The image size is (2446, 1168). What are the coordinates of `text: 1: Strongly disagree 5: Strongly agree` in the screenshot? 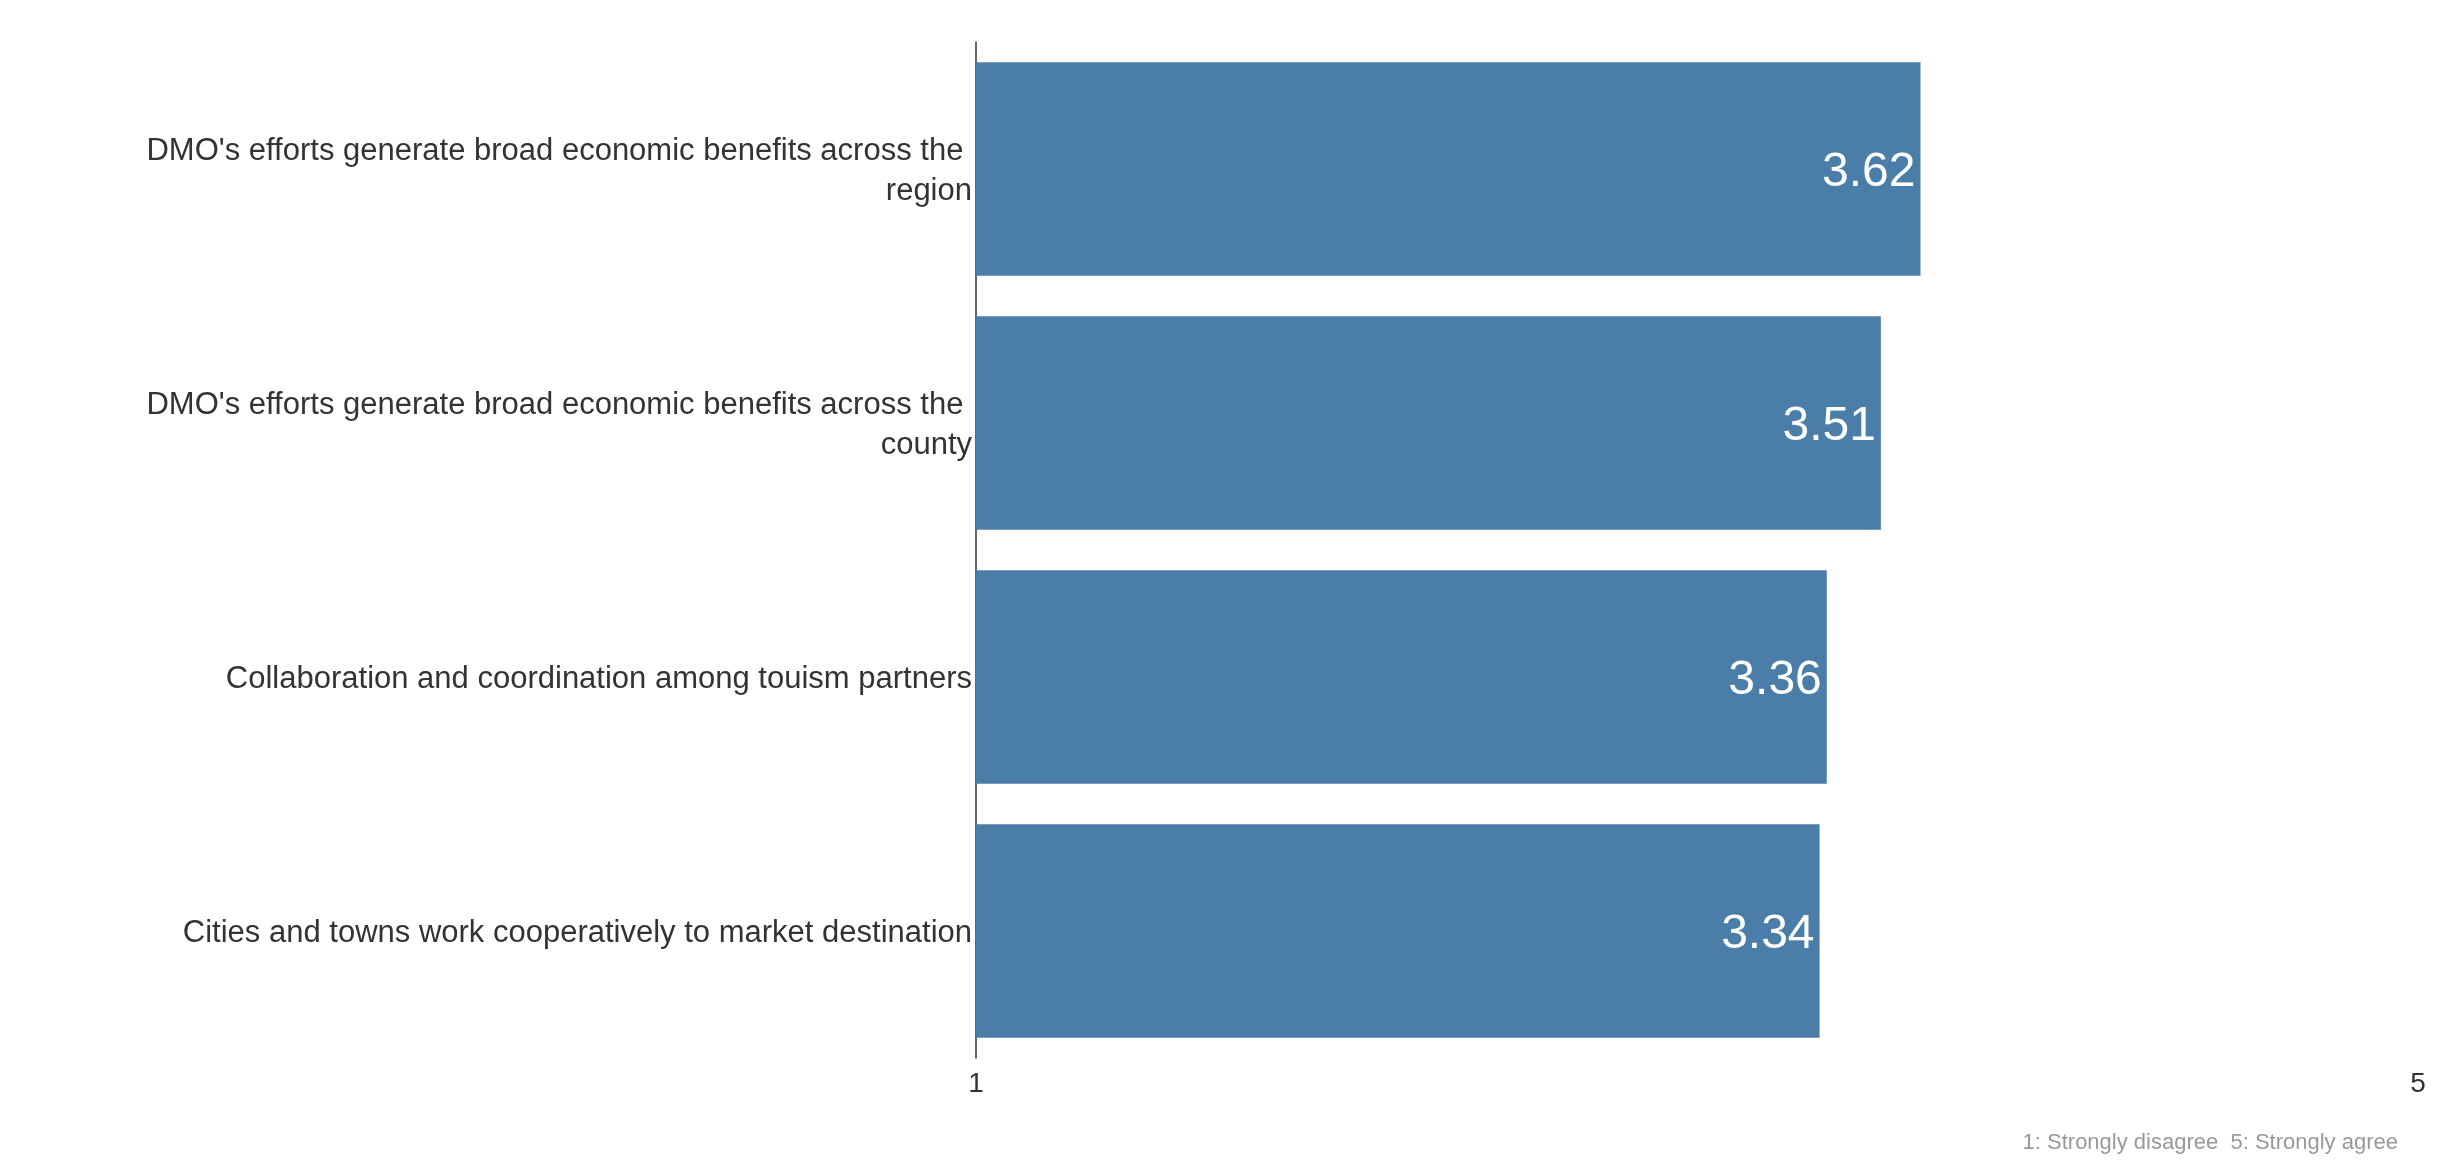 It's located at (2210, 1141).